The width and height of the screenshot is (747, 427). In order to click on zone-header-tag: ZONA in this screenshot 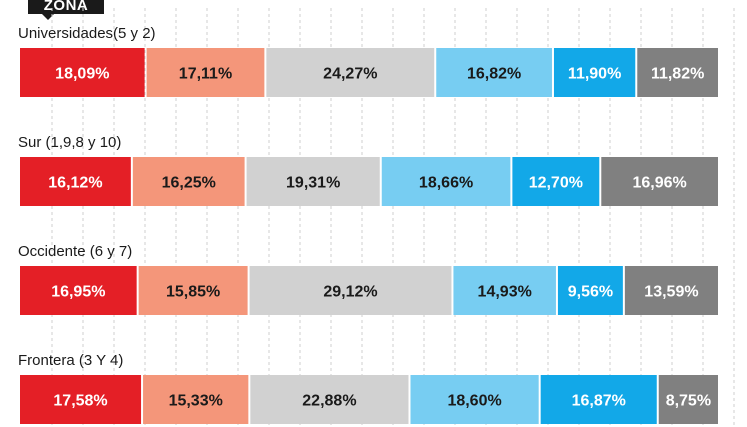, I will do `click(66, 10)`.